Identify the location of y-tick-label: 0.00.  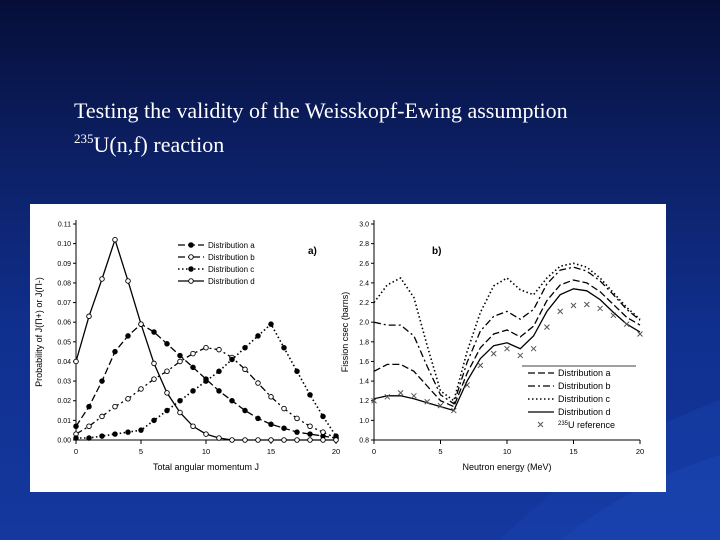
(64, 441).